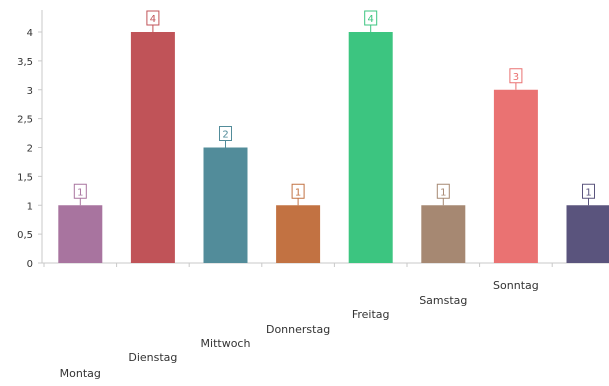 Image resolution: width=609 pixels, height=386 pixels. Describe the element at coordinates (516, 77) in the screenshot. I see `data-label: 3` at that location.